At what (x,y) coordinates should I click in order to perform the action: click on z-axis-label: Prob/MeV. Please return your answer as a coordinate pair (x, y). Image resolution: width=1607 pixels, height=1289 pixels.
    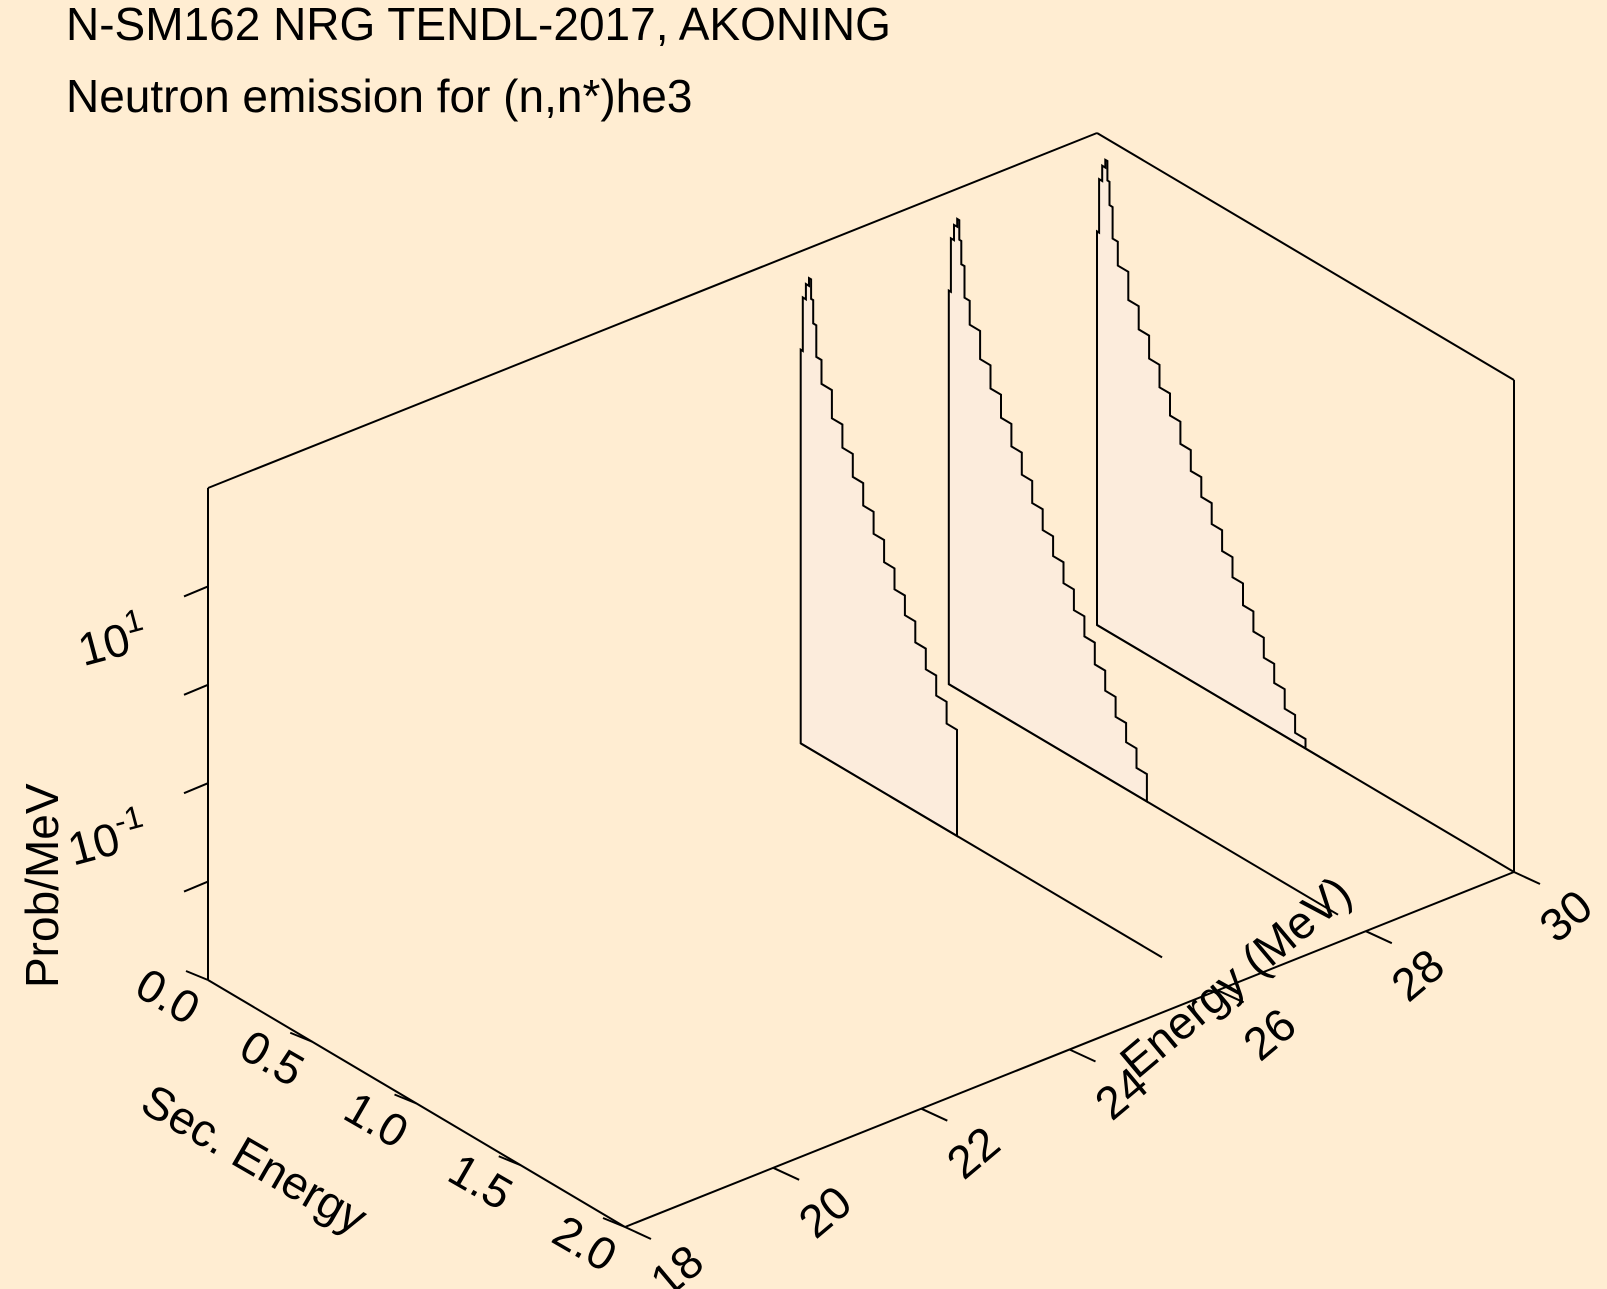
    Looking at the image, I should click on (42, 885).